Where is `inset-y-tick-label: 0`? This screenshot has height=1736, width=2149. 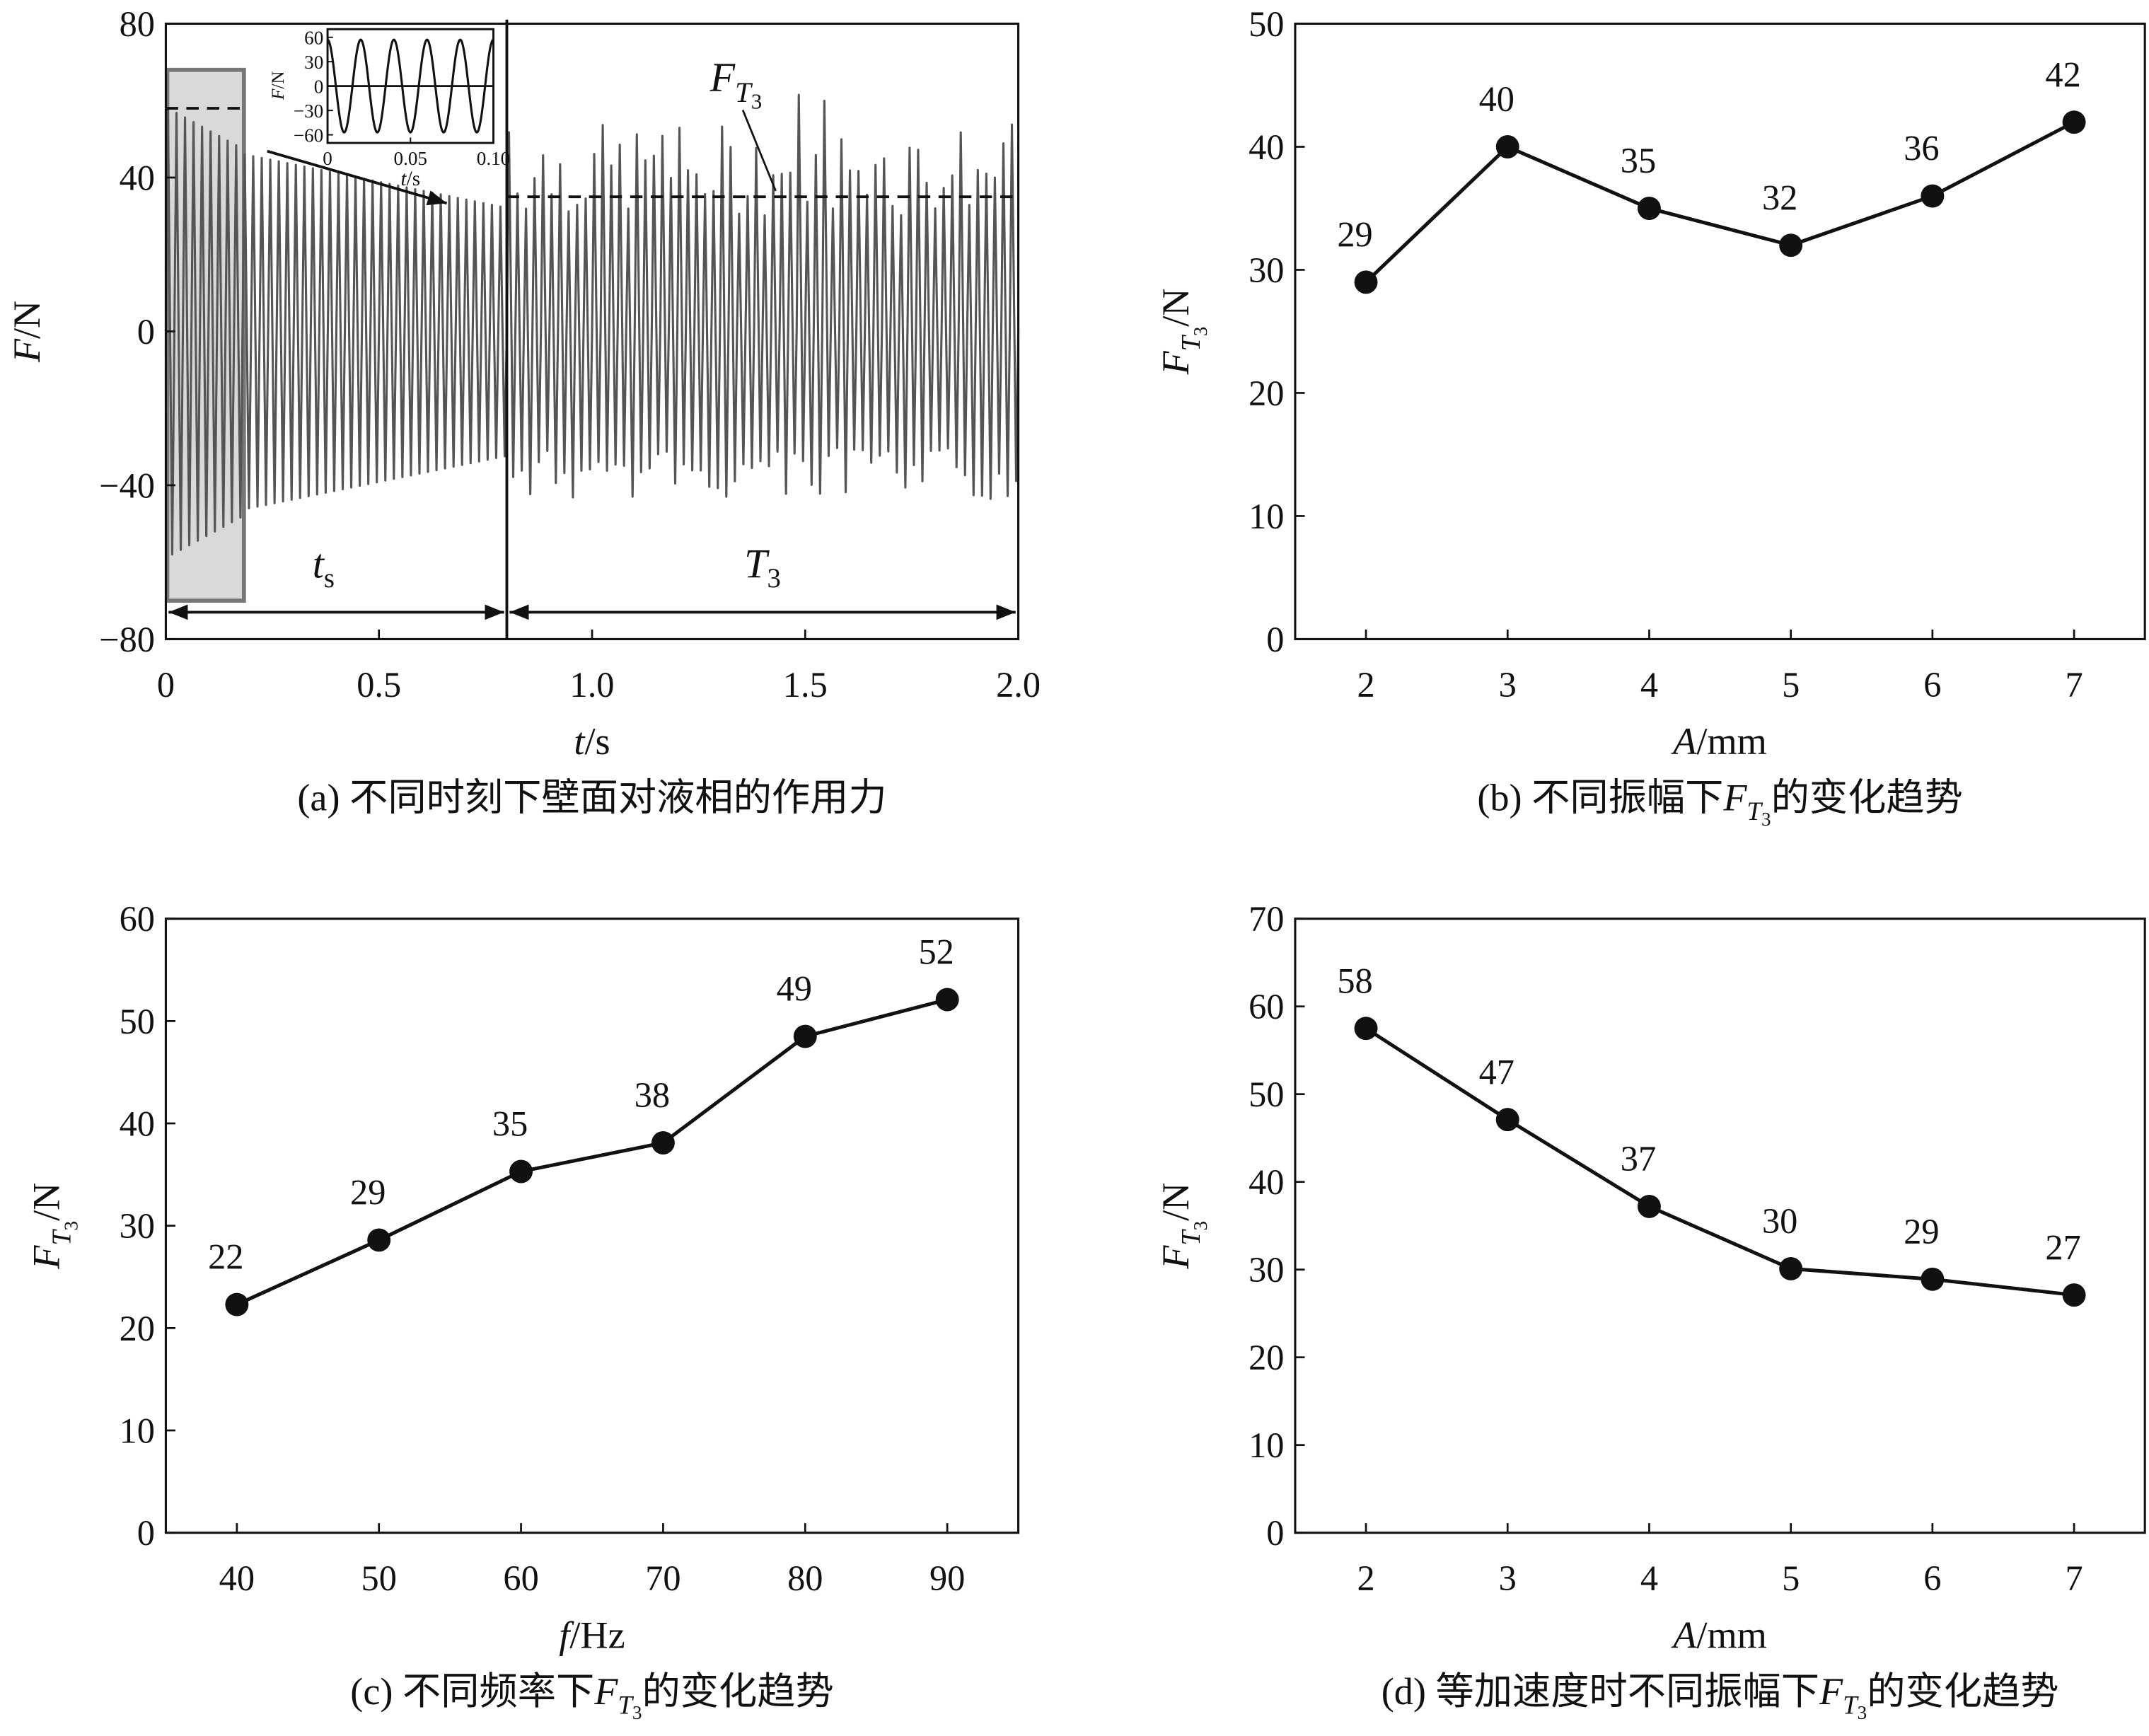
inset-y-tick-label: 0 is located at coordinates (319, 86).